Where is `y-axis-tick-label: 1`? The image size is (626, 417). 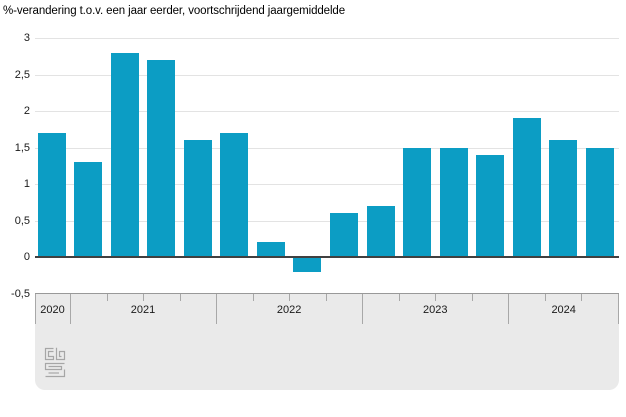
y-axis-tick-label: 1 is located at coordinates (26, 184).